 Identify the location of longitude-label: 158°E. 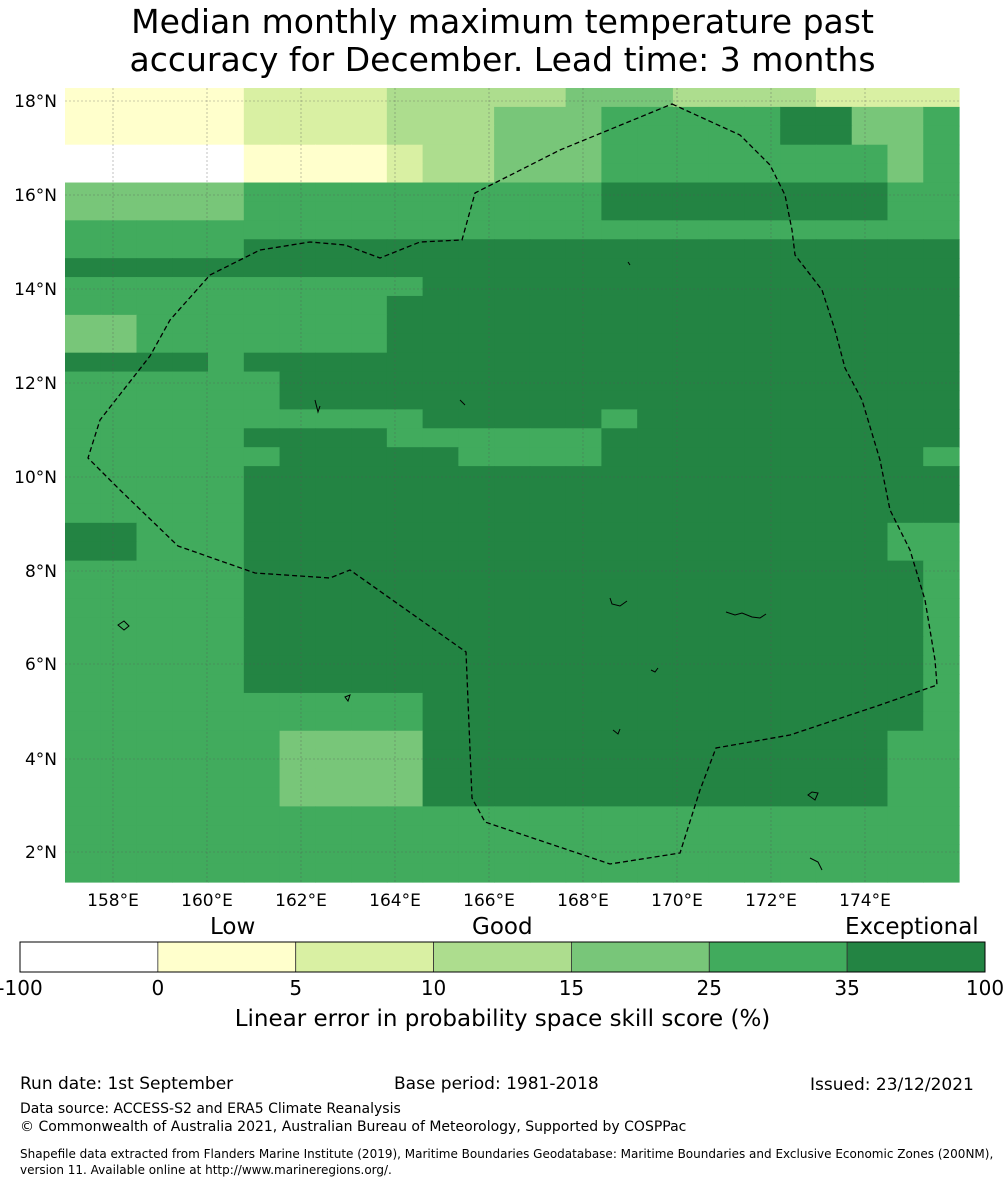
(113, 901).